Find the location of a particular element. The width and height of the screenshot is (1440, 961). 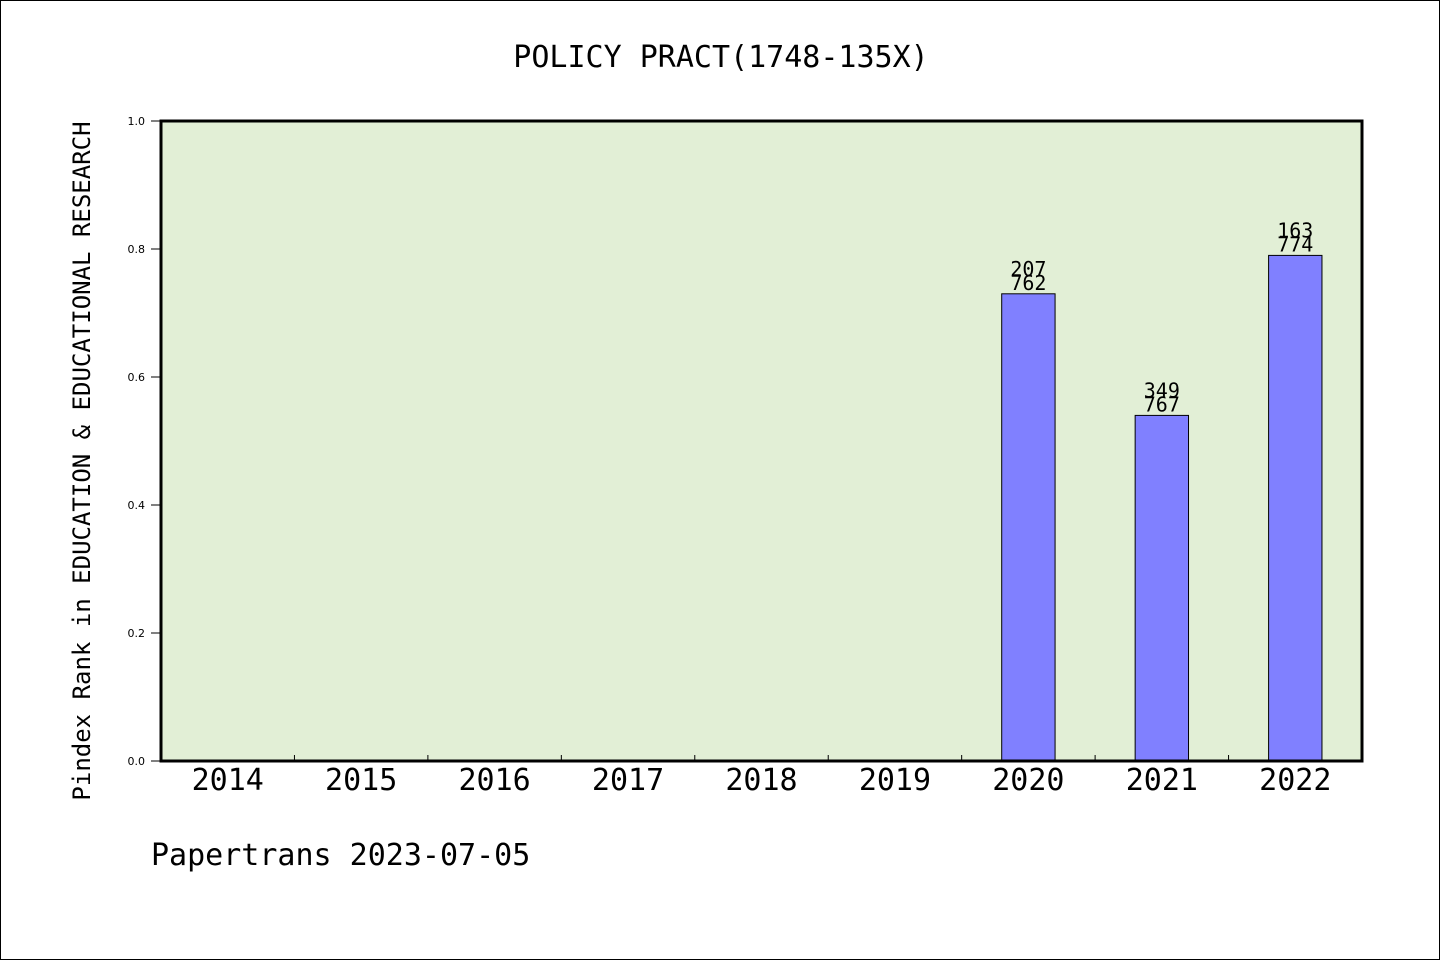

bar-label-bottom: 774 is located at coordinates (1295, 244).